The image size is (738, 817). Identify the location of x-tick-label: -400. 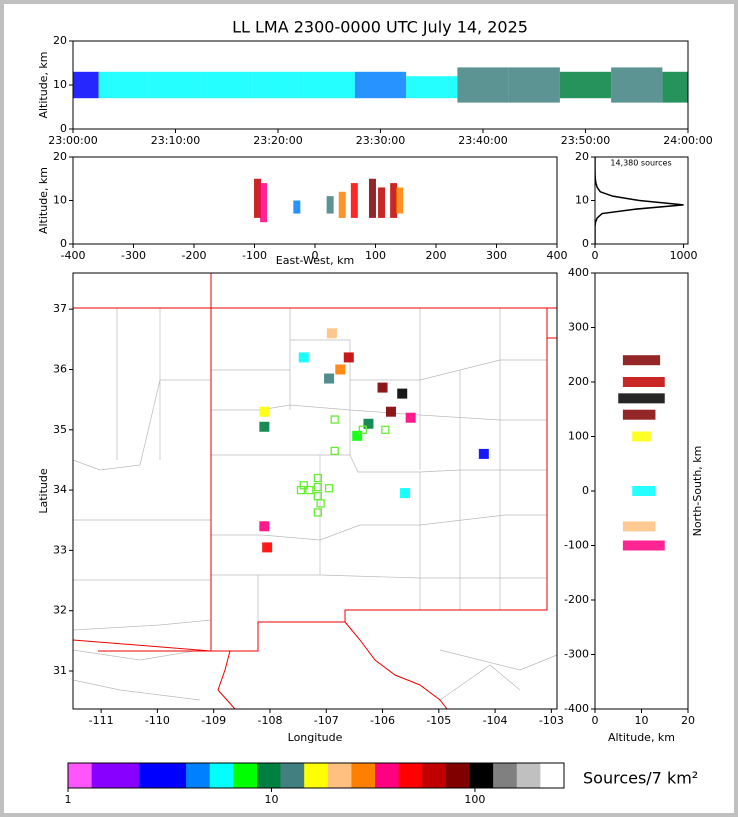
(73, 255).